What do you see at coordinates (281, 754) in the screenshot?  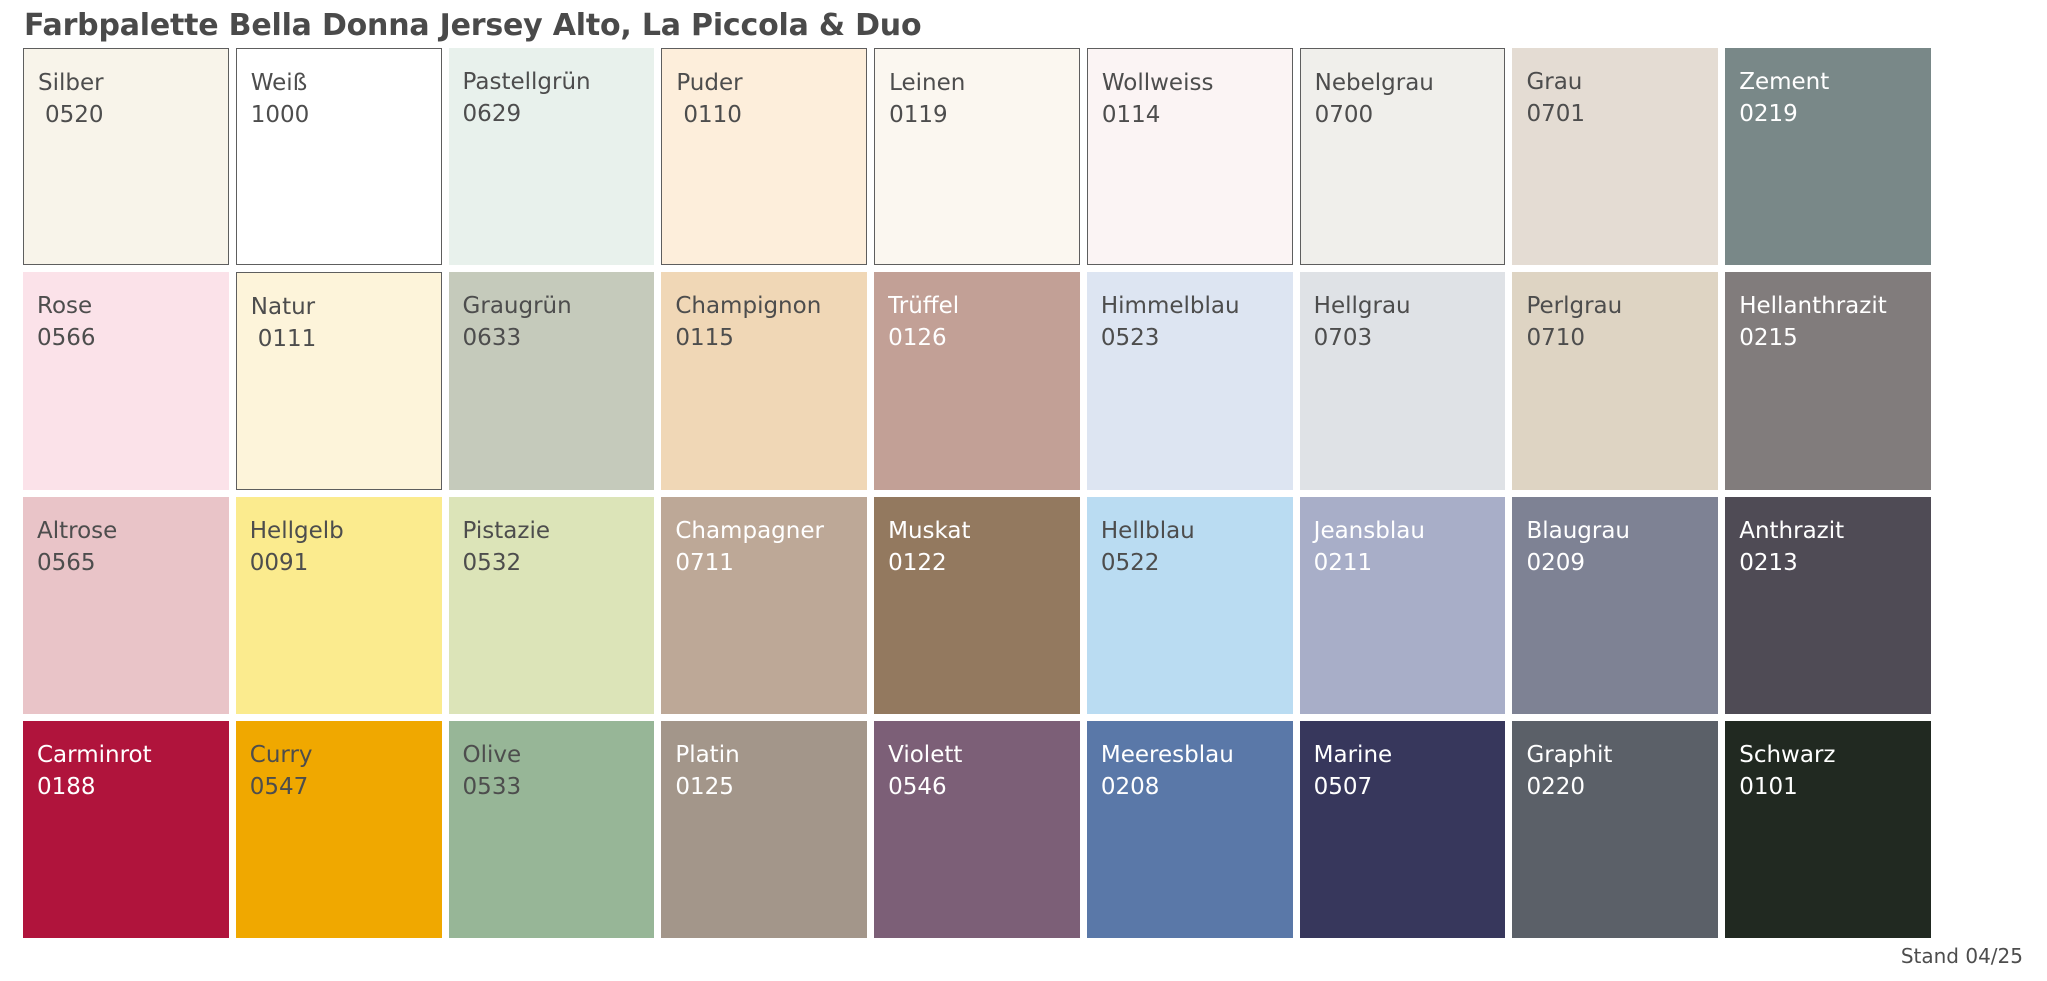 I see `swatch-name: Curry` at bounding box center [281, 754].